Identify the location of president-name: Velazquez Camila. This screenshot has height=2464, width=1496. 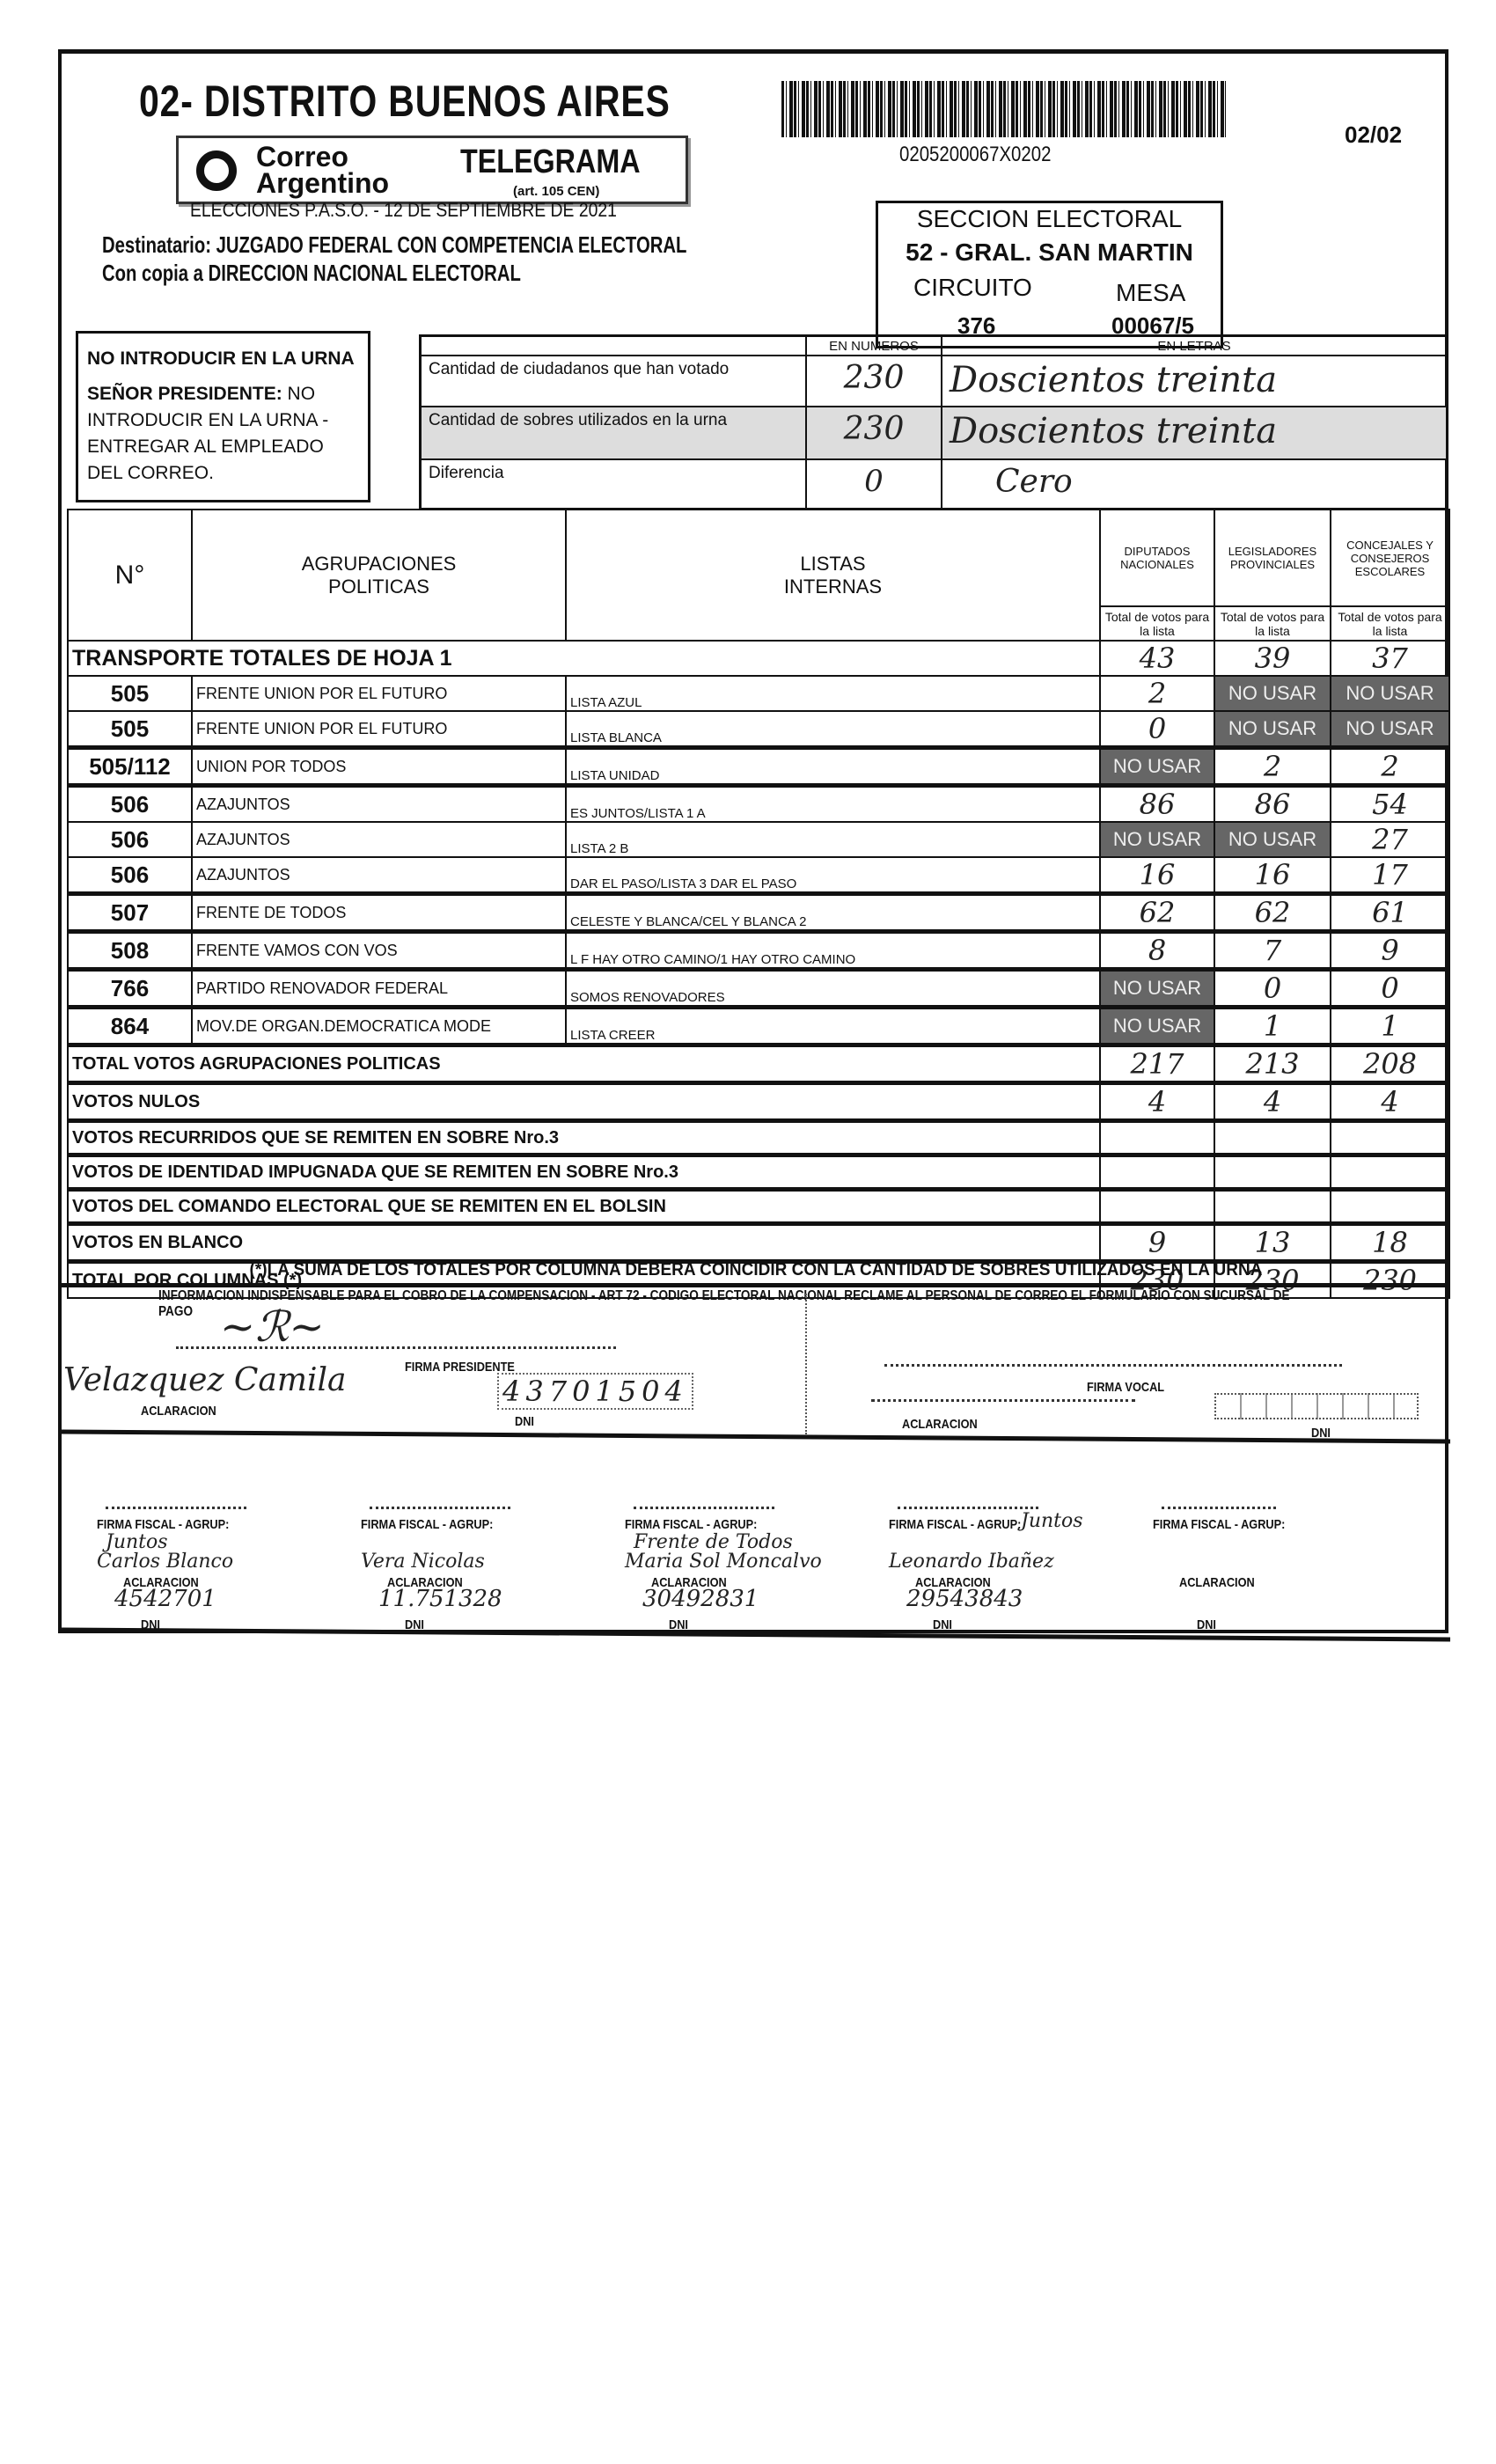
(205, 1380).